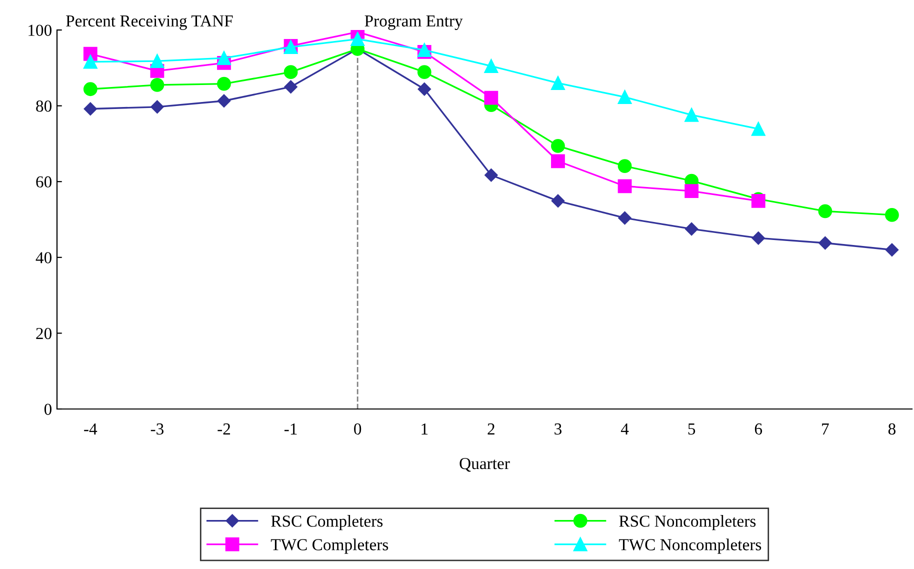 This screenshot has width=914, height=569. What do you see at coordinates (425, 428) in the screenshot?
I see `x-tick-label: 1` at bounding box center [425, 428].